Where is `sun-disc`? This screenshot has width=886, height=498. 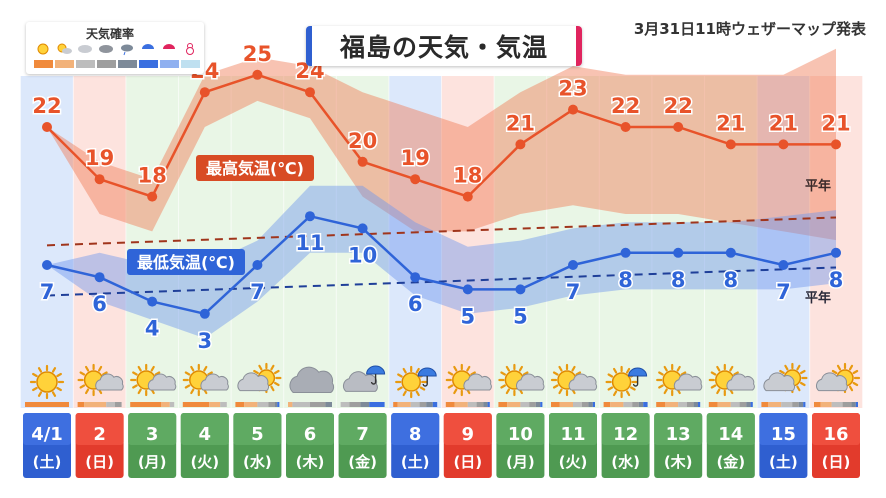 sun-disc is located at coordinates (411, 382).